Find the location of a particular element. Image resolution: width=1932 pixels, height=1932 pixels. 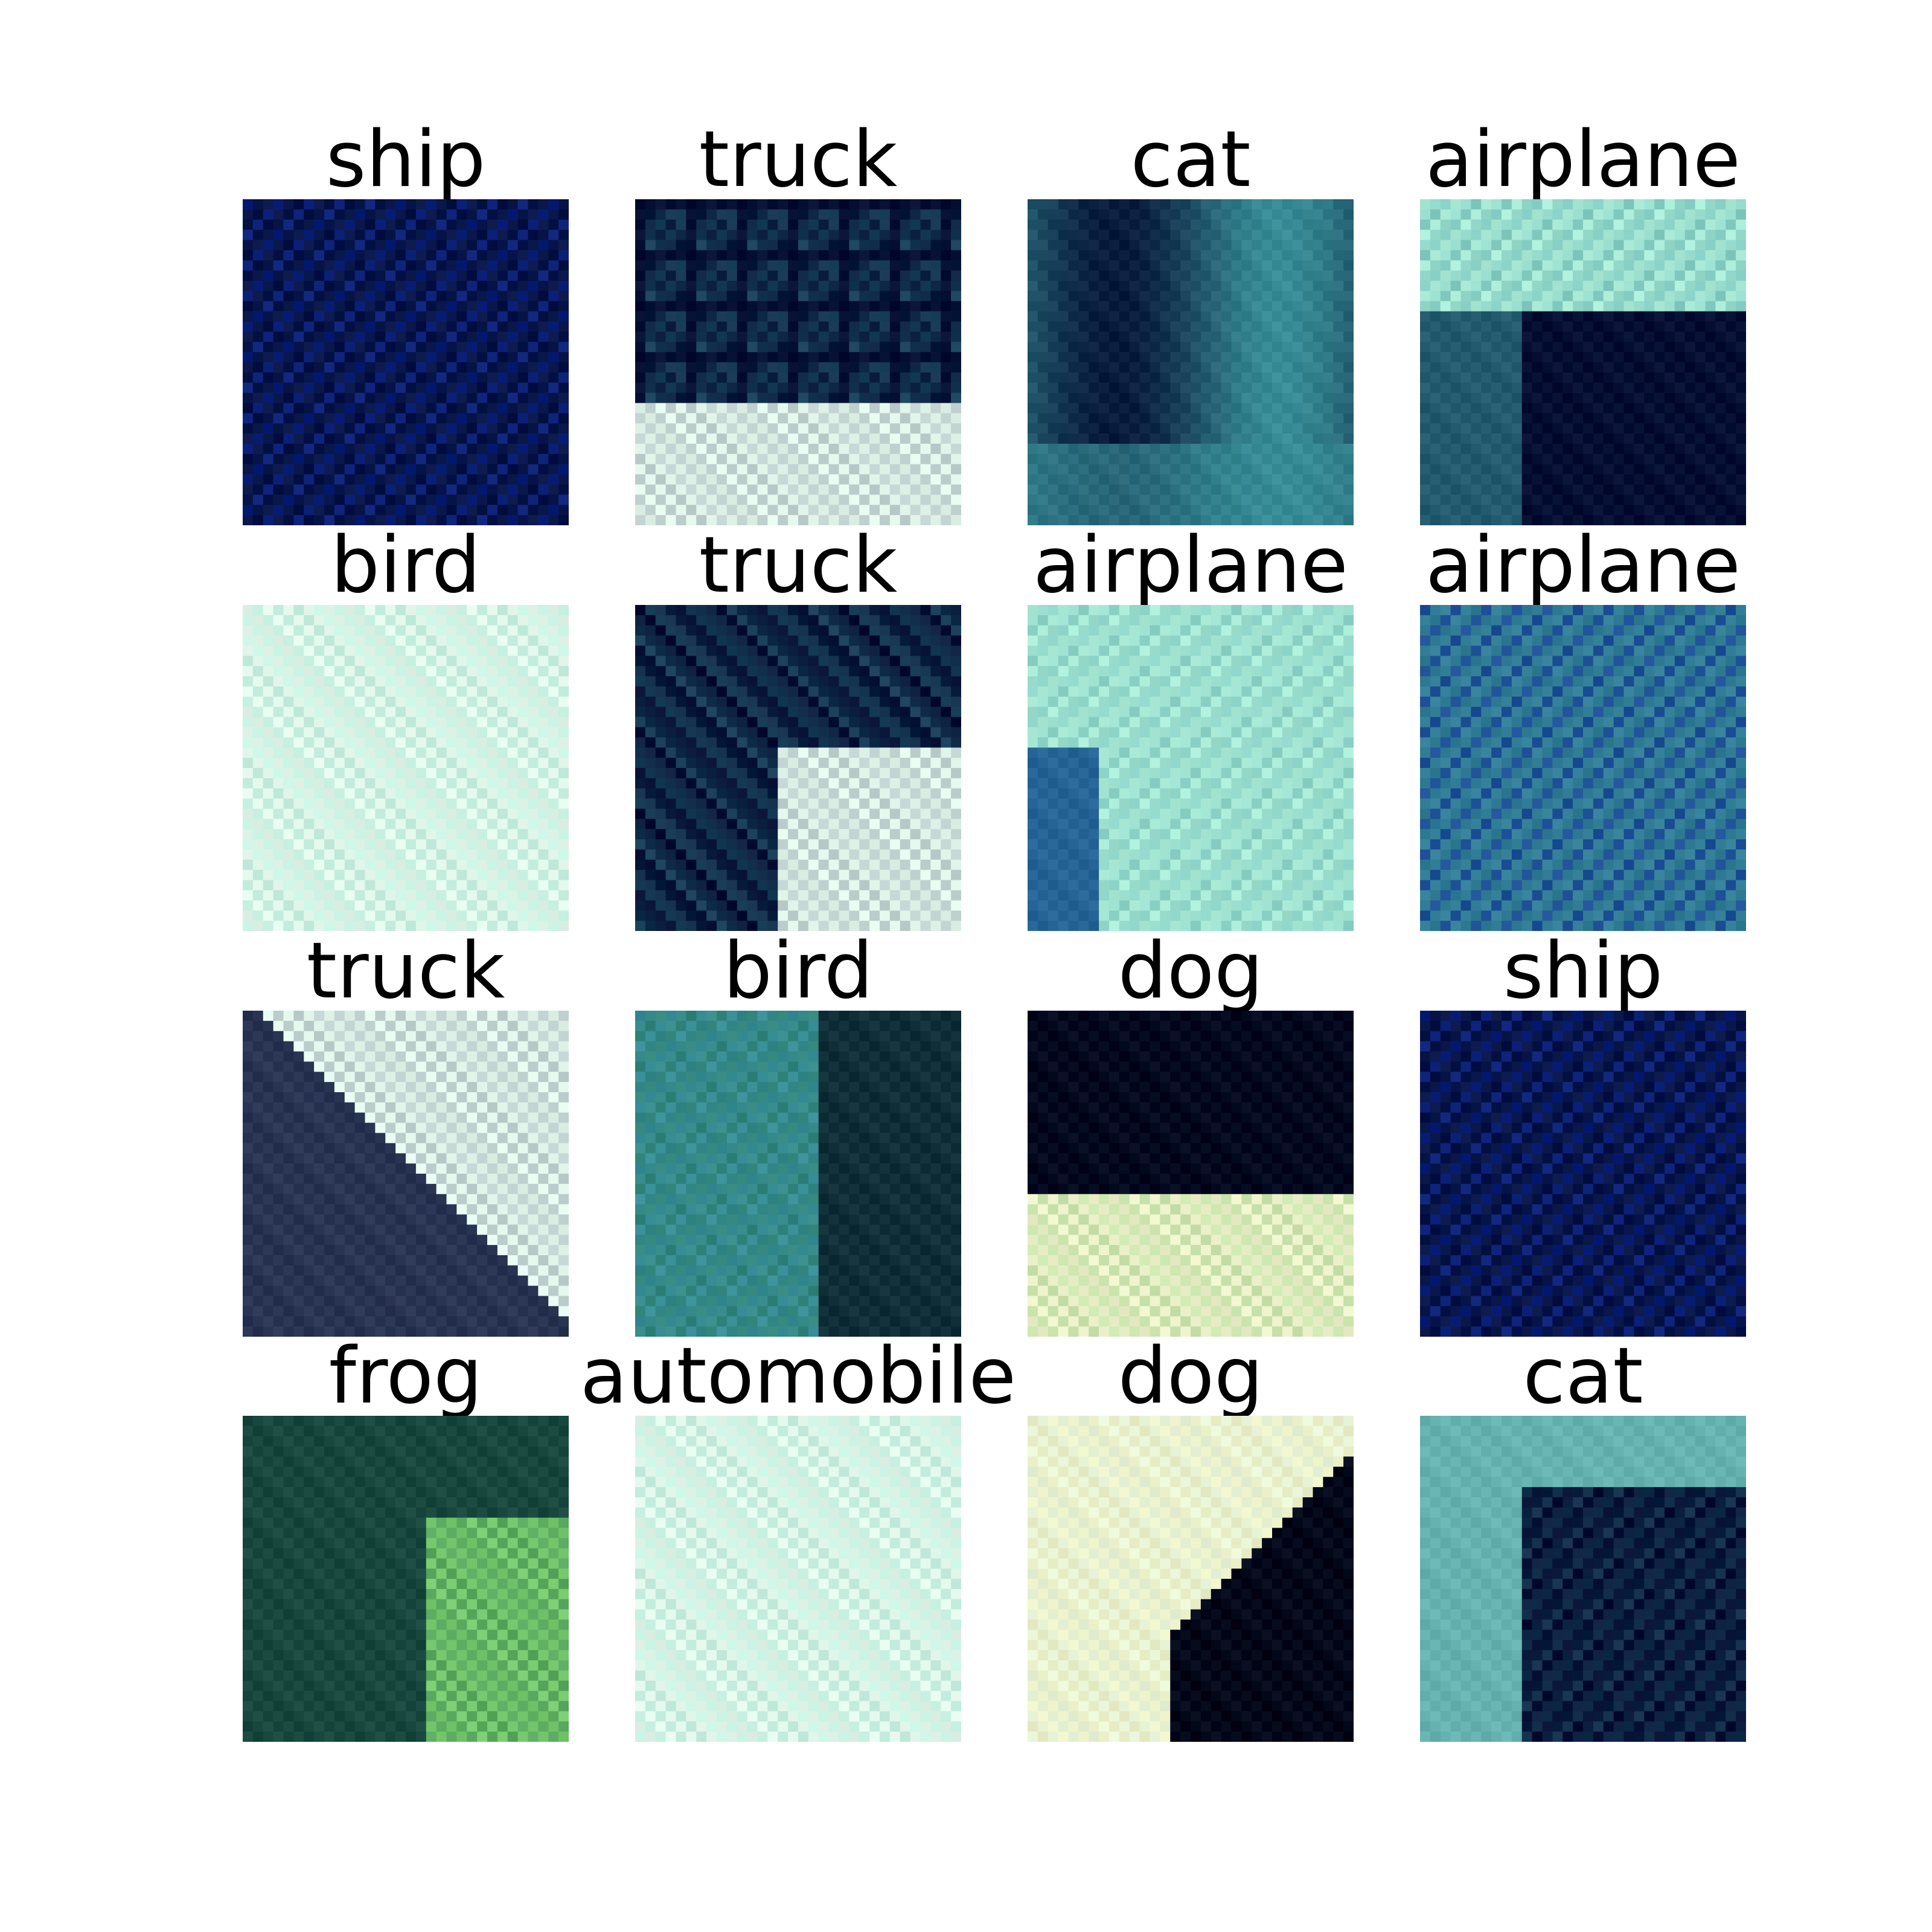

grid-cell: automobile is located at coordinates (798, 1539).